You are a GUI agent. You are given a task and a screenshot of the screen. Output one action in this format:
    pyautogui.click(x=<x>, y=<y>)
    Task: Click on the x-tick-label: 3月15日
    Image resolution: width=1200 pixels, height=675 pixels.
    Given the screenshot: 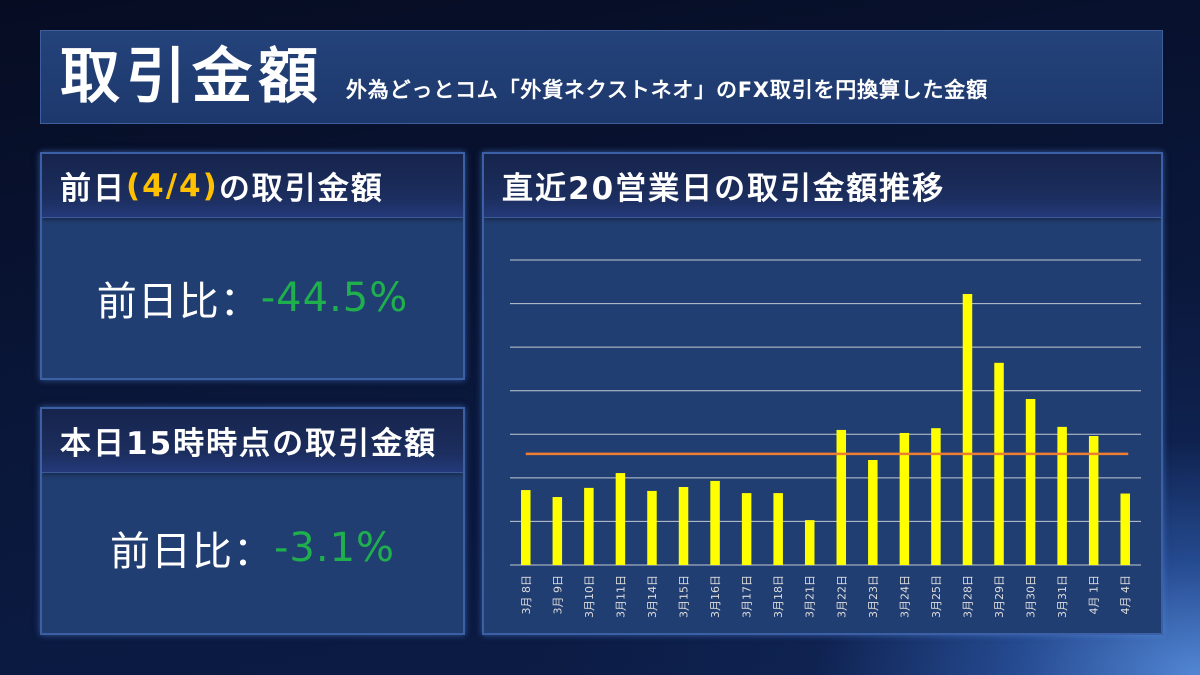 What is the action you would take?
    pyautogui.click(x=684, y=596)
    